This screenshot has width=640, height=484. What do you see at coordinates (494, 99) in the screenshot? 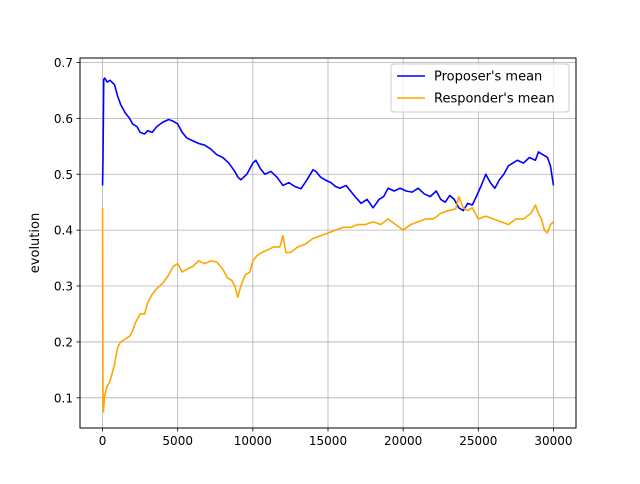
I see `legend-label-responder: Responder's mean` at bounding box center [494, 99].